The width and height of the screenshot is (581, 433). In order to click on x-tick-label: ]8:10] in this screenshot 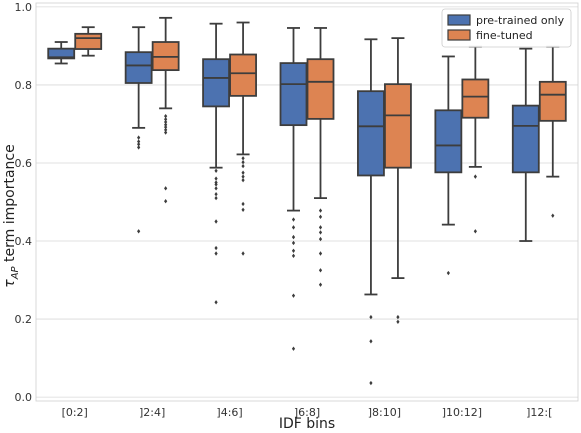, I will do `click(384, 412)`.